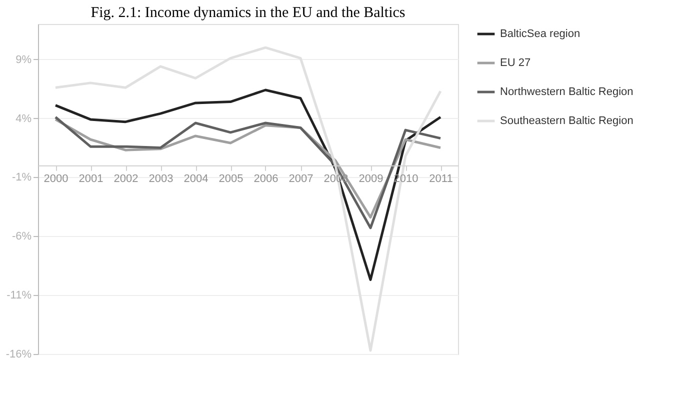  I want to click on x-tick-label: 2002, so click(126, 178).